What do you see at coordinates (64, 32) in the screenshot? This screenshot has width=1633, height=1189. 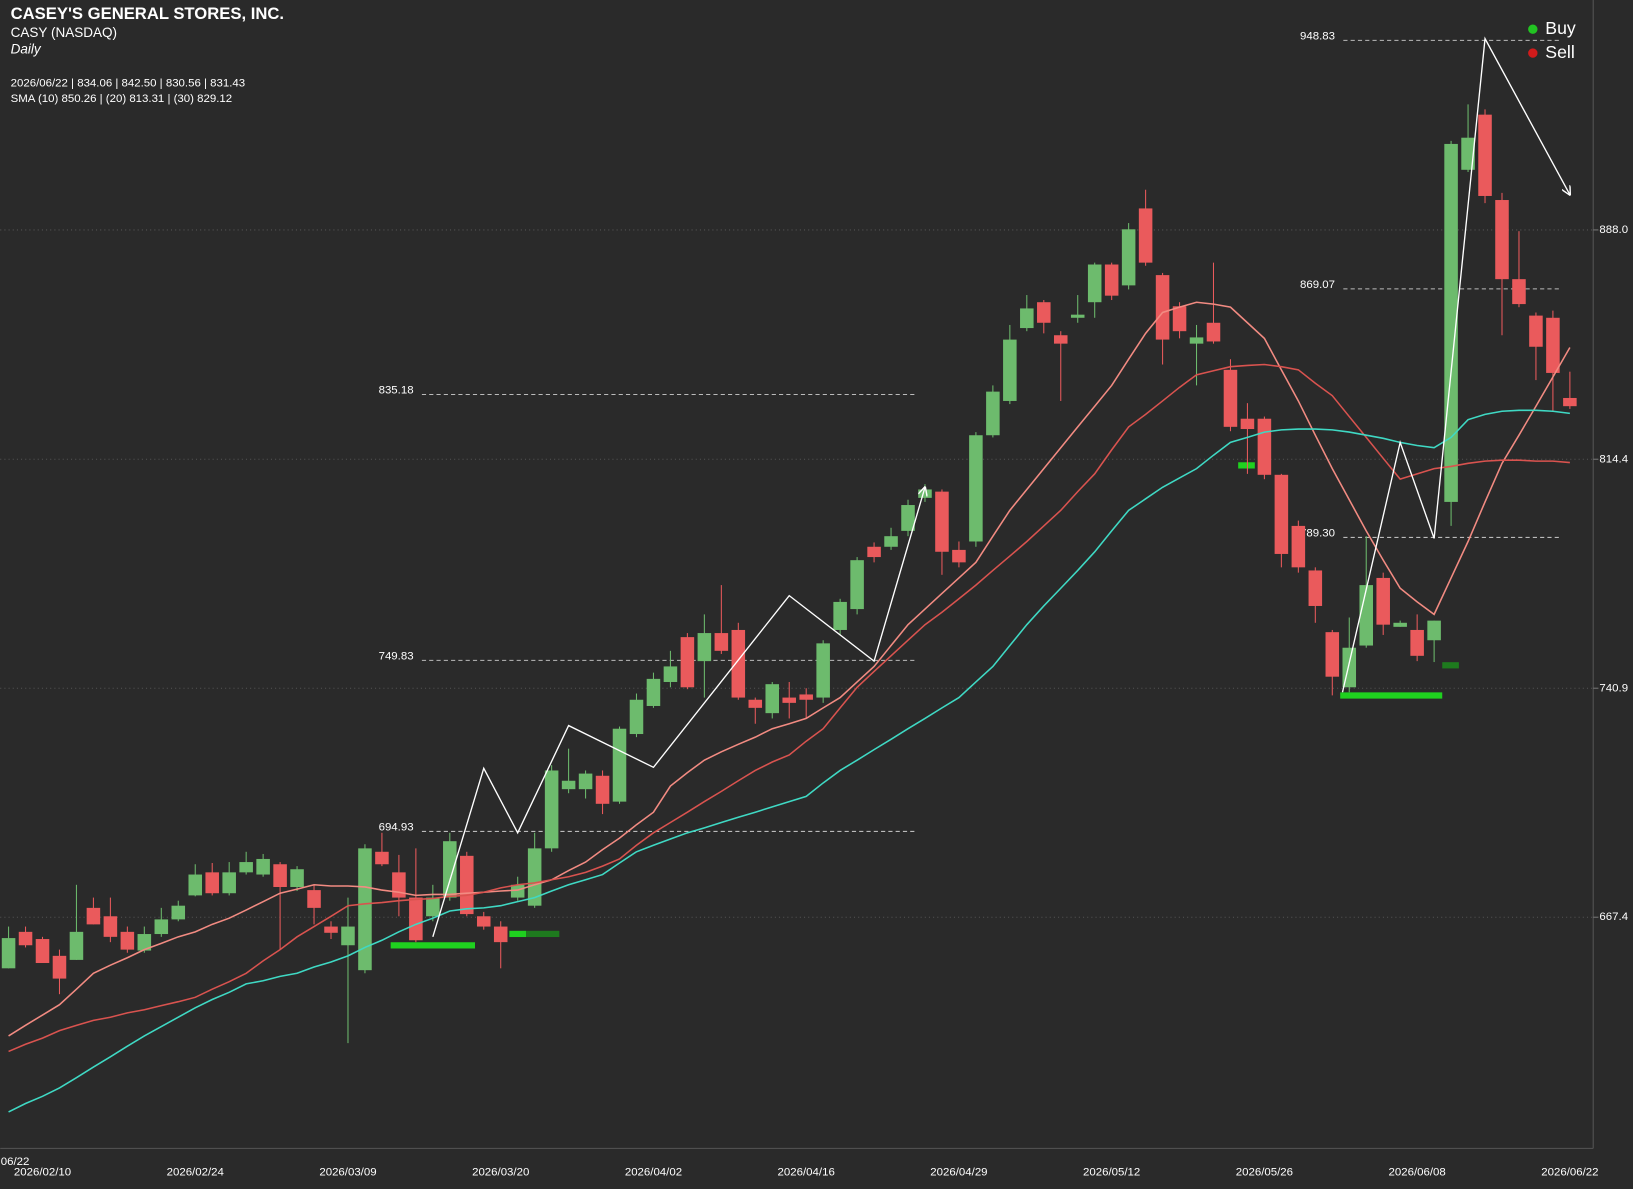 I see `chart-subtitle: CASY (NASDAQ)` at bounding box center [64, 32].